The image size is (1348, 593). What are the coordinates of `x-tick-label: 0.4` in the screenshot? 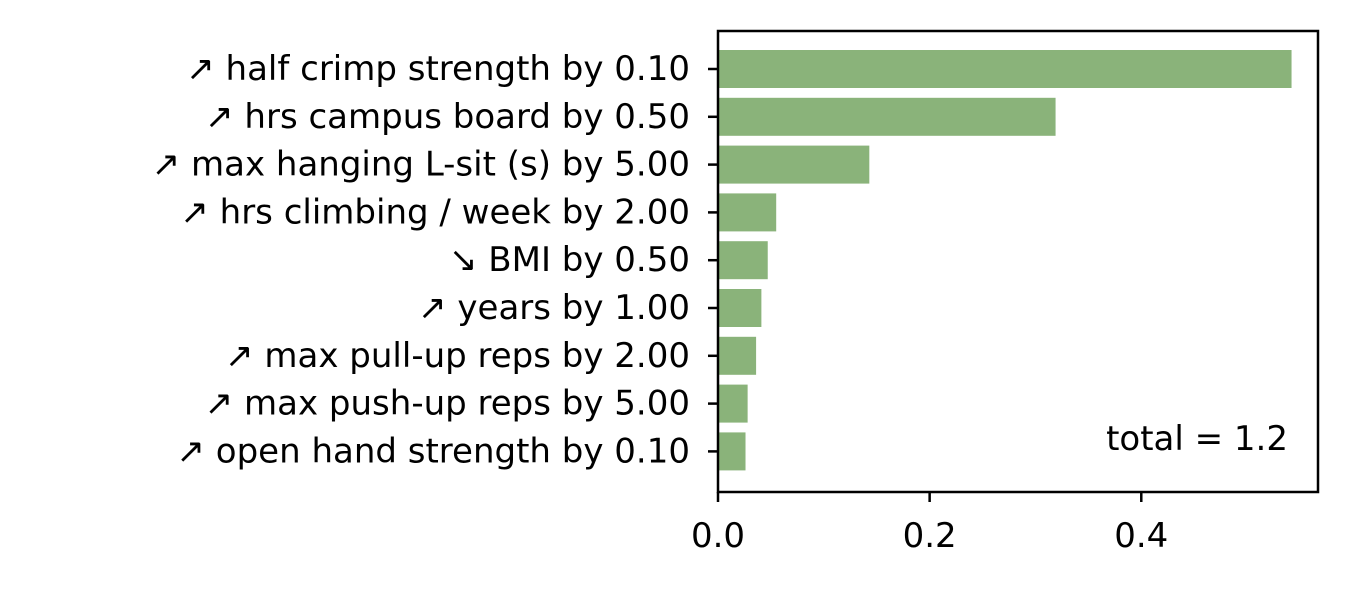 It's located at (1141, 536).